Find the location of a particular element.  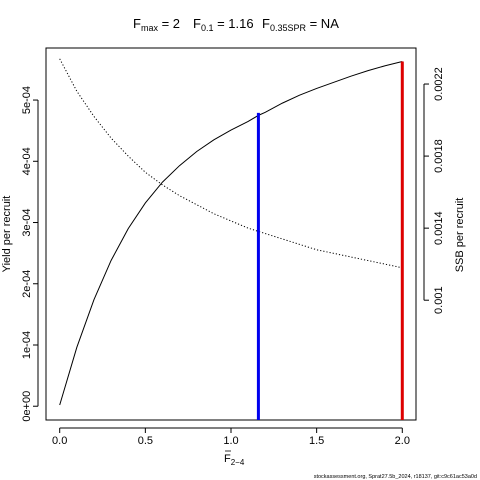

xlabel-text: F2−4 is located at coordinates (234, 460).